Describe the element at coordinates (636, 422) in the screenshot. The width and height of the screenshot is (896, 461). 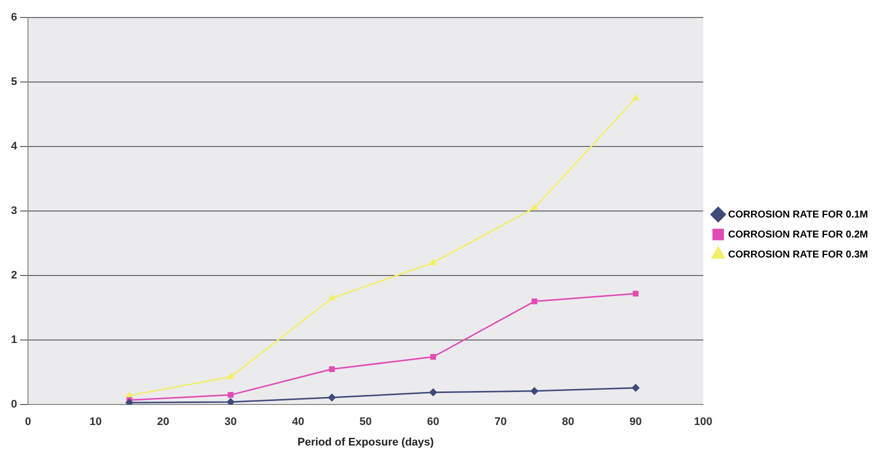
I see `x-tick-label: 90` at that location.